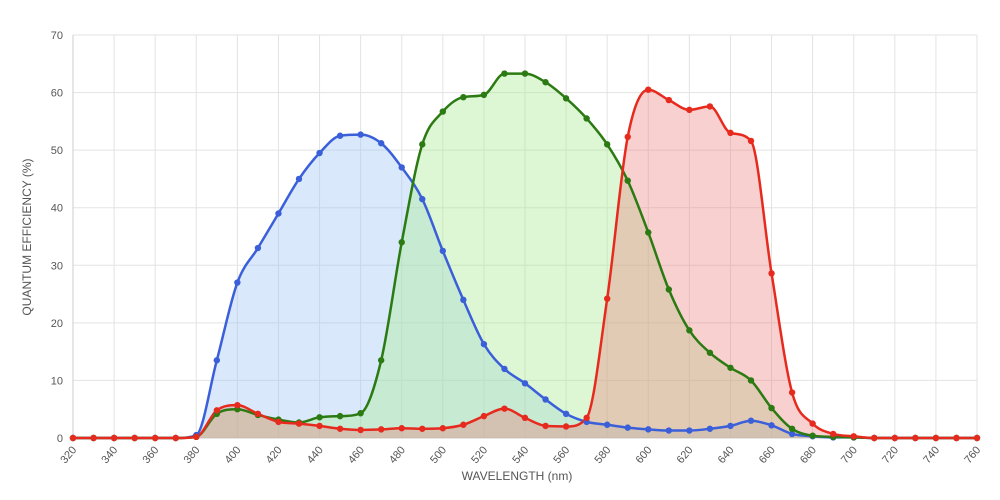 This screenshot has width=1000, height=500. What do you see at coordinates (767, 455) in the screenshot?
I see `x-tick-label: 660` at bounding box center [767, 455].